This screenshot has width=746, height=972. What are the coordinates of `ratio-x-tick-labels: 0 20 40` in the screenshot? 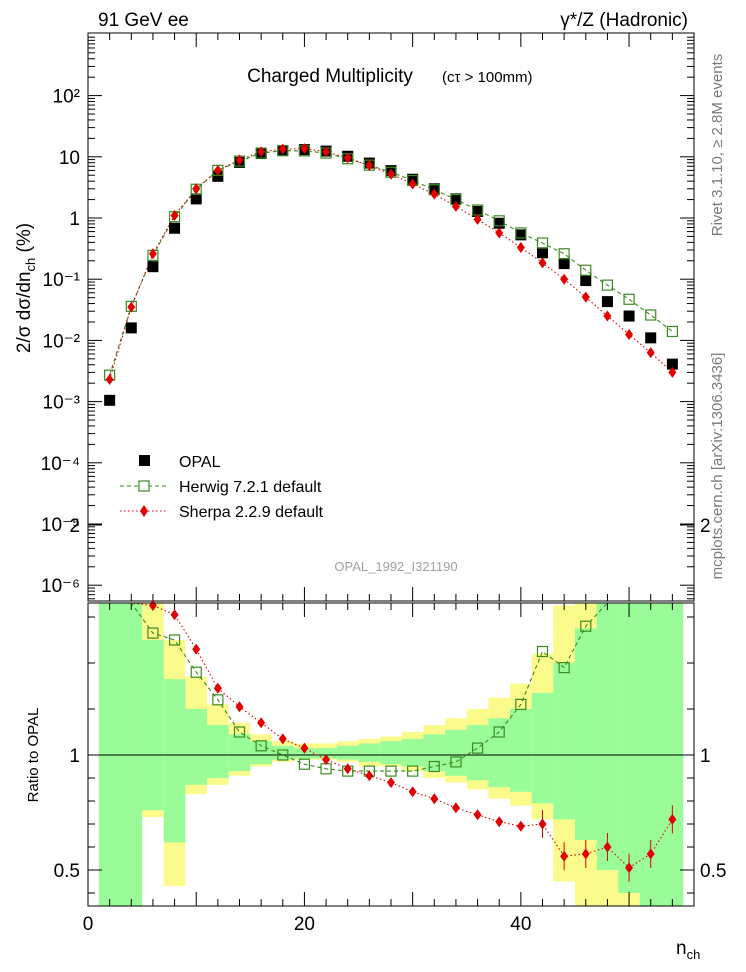 It's located at (307, 924).